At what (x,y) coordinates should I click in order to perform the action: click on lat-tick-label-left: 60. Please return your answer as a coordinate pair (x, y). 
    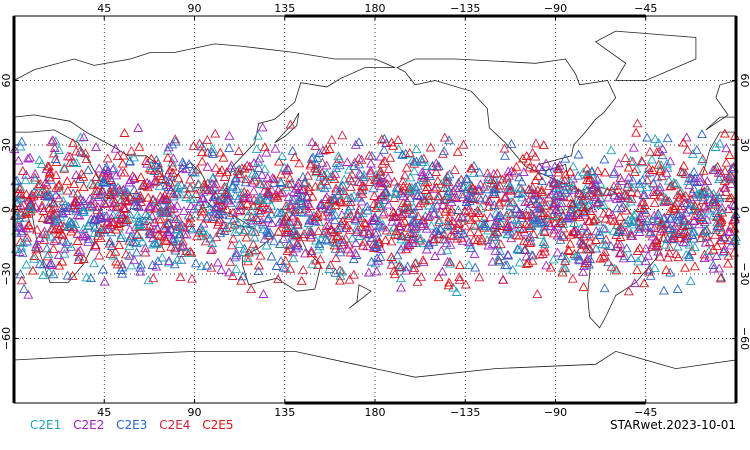
    Looking at the image, I should click on (6, 81).